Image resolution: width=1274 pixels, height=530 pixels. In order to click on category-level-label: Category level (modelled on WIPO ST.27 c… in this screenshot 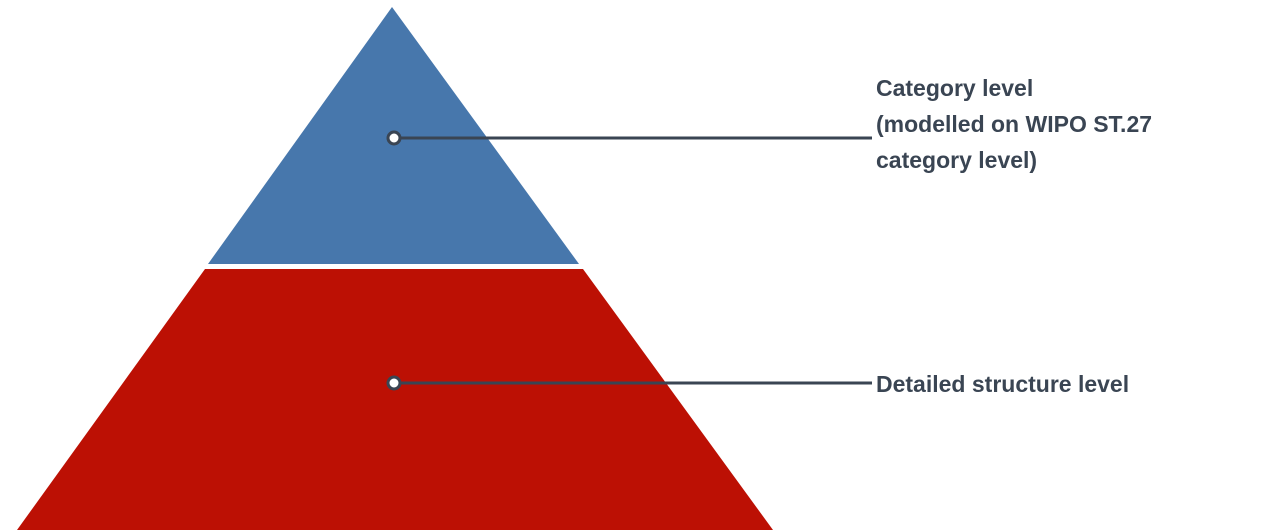, I will do `click(1014, 124)`.